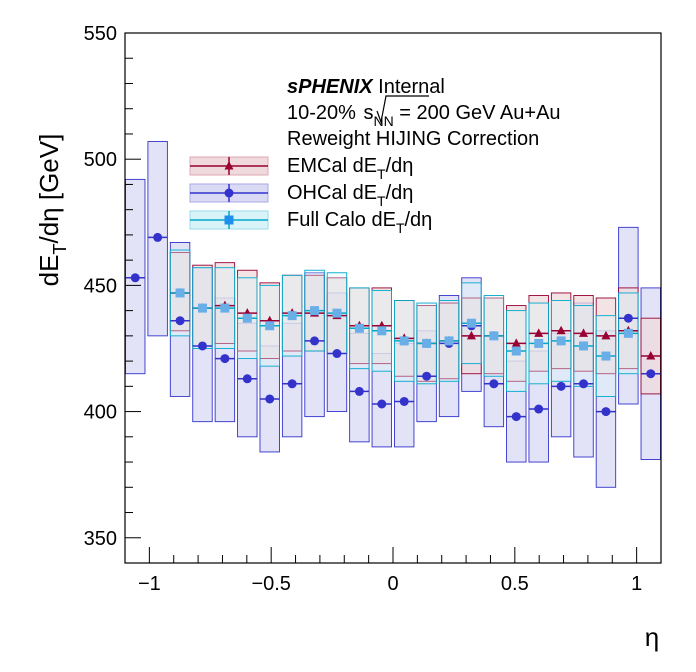  Describe the element at coordinates (100, 539) in the screenshot. I see `y-tick-label: 350` at that location.